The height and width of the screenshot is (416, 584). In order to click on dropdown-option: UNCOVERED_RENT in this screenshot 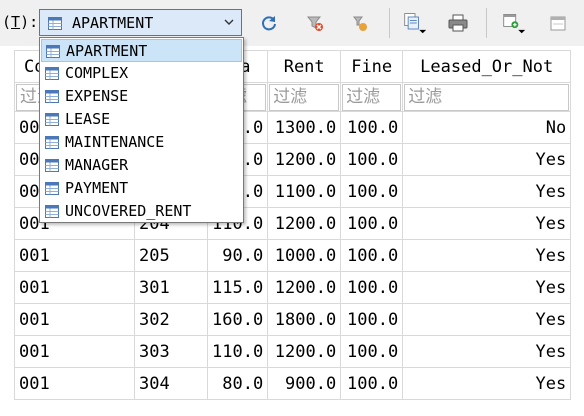, I will do `click(141, 211)`.